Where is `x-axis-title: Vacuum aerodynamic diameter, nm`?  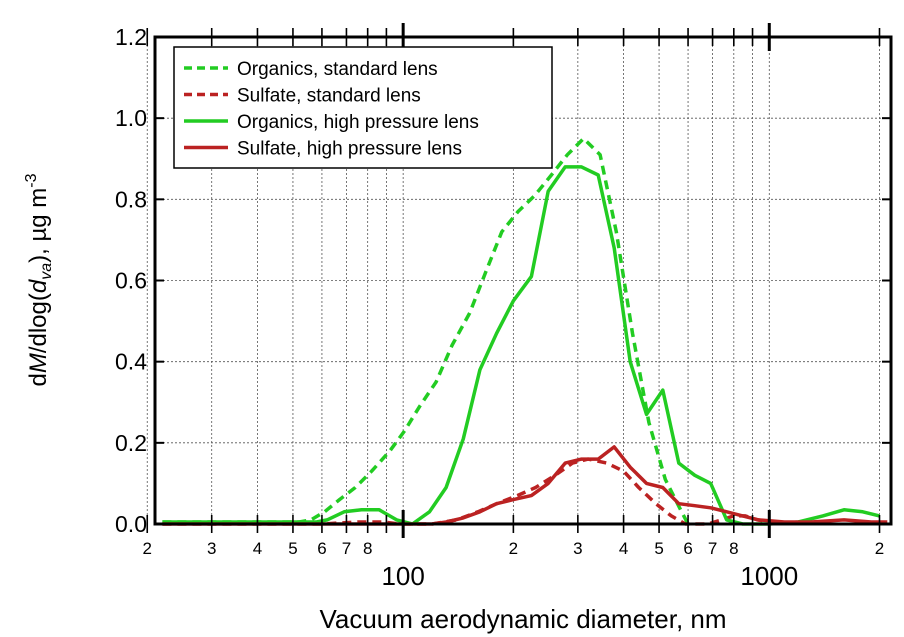
x-axis-title: Vacuum aerodynamic diameter, nm is located at coordinates (522, 619).